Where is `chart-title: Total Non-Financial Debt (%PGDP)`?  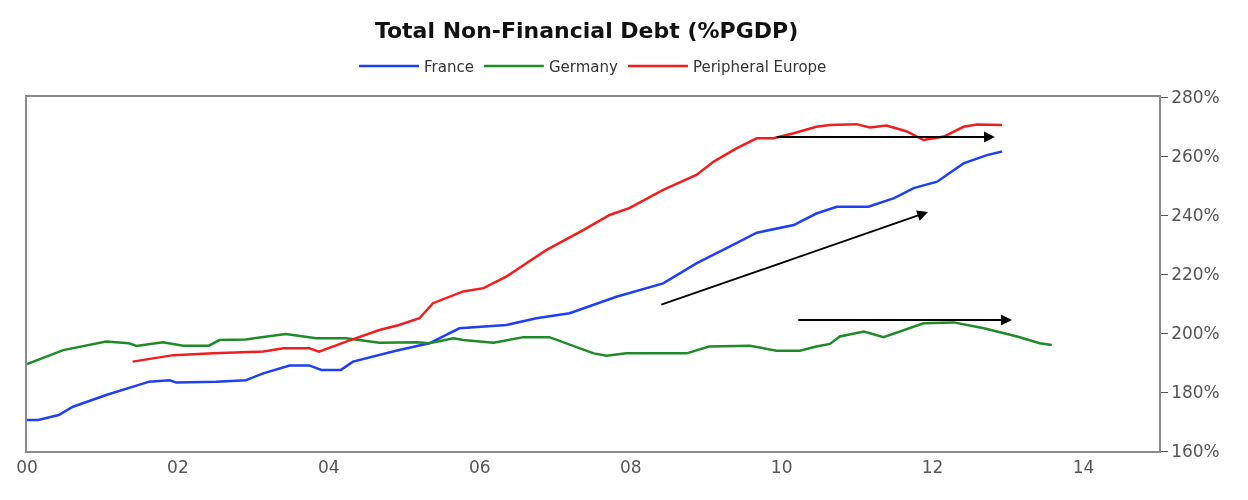
chart-title: Total Non-Financial Debt (%PGDP) is located at coordinates (586, 30).